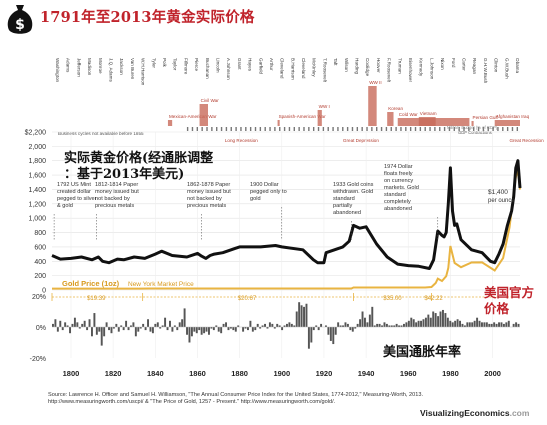  I want to click on president-label: Grant, so click(239, 64).